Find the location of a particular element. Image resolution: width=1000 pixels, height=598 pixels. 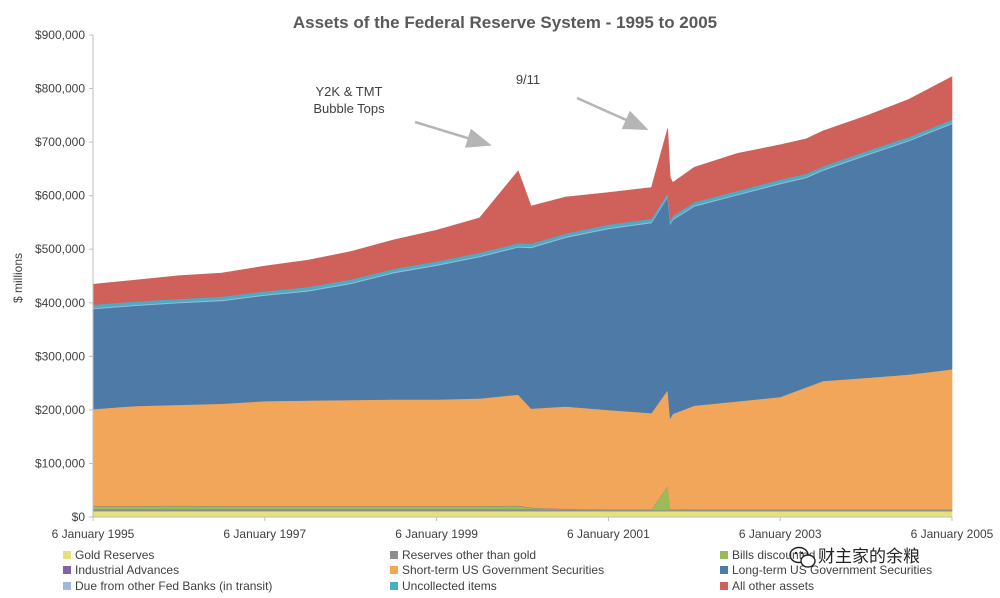

annotation-text: 9/11 is located at coordinates (528, 79).